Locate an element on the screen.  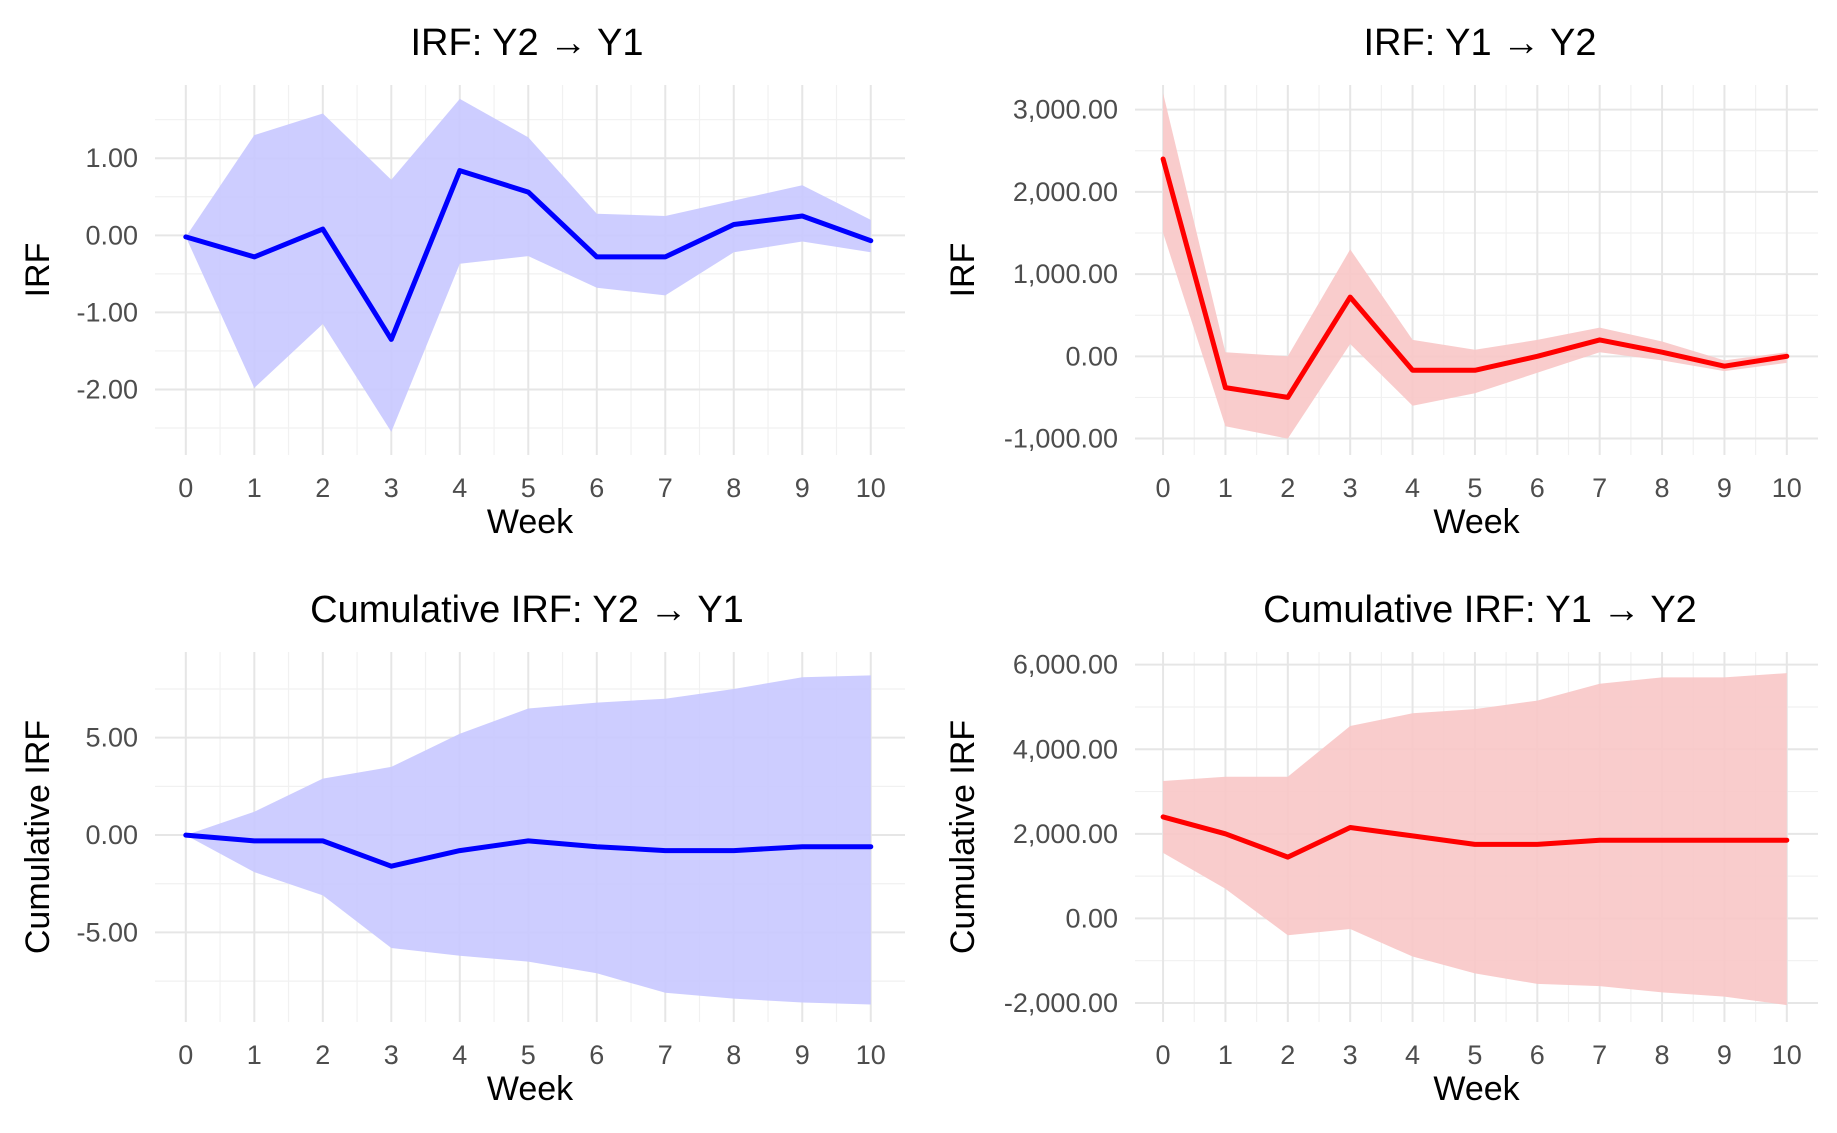
chart-title: Cumulative IRF: Y2 → Y1 is located at coordinates (527, 610).